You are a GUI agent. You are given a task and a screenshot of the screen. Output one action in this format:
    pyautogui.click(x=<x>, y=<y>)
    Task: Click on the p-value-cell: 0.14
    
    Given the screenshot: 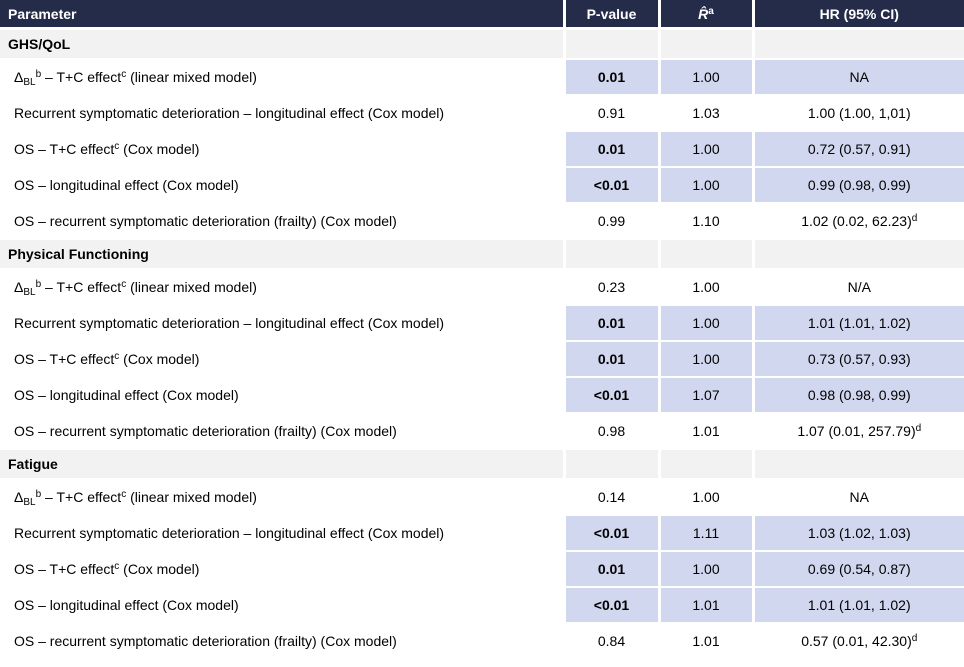 What is the action you would take?
    pyautogui.click(x=610, y=497)
    